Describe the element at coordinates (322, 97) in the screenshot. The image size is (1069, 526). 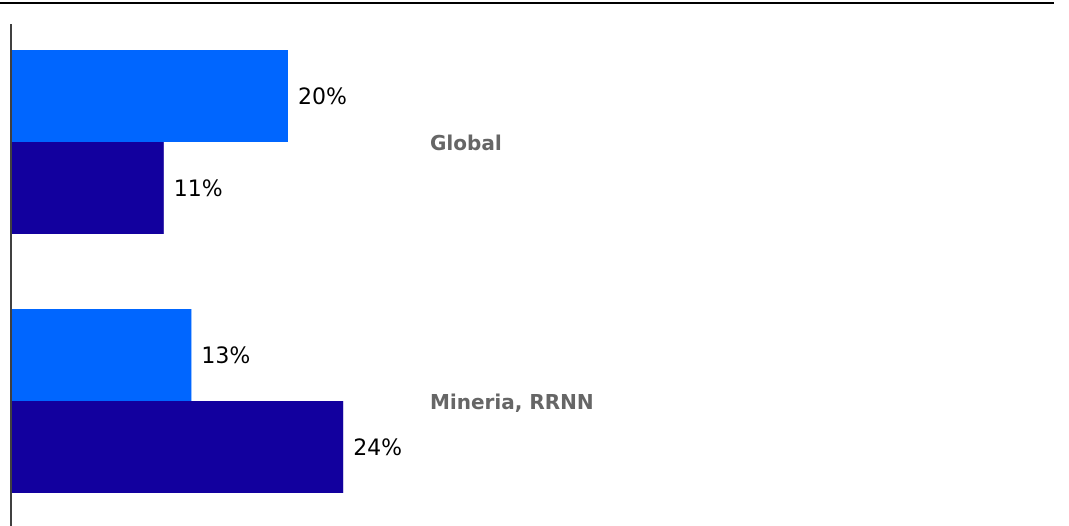
I see `data-label: 20%` at that location.